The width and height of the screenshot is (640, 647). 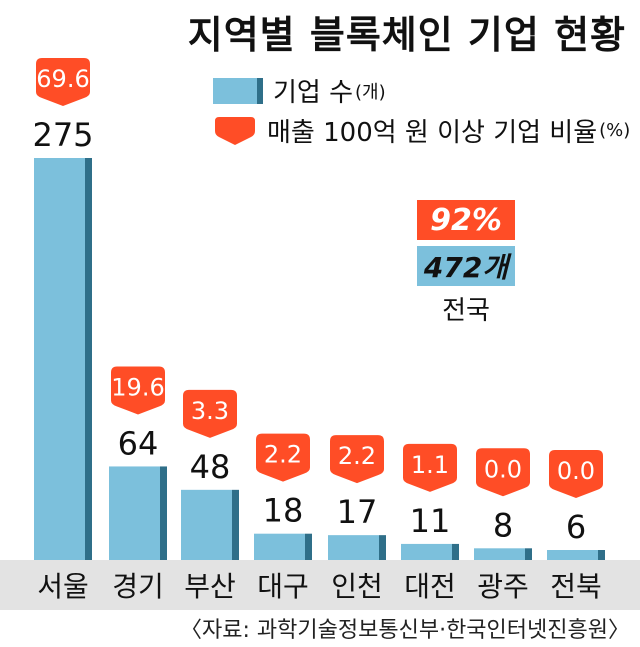 I want to click on count-label-5: 11, so click(x=430, y=521).